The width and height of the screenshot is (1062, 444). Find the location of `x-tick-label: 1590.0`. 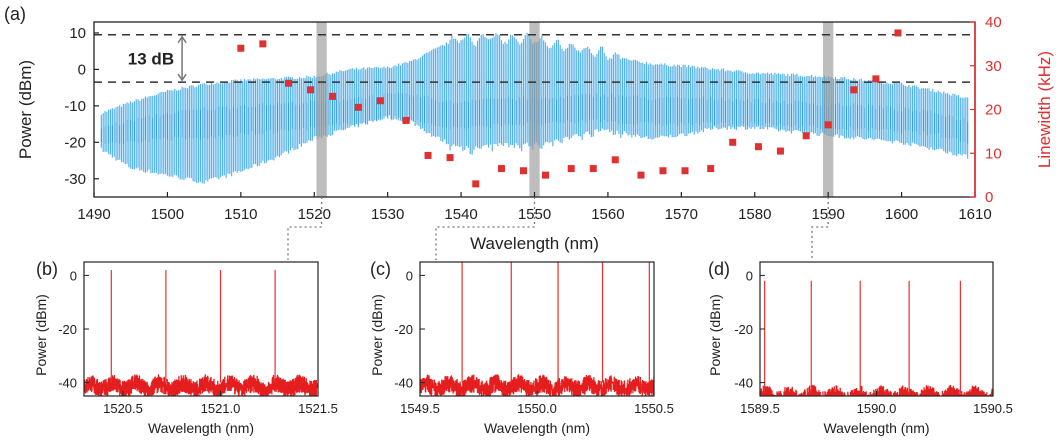

x-tick-label: 1590.0 is located at coordinates (877, 408).